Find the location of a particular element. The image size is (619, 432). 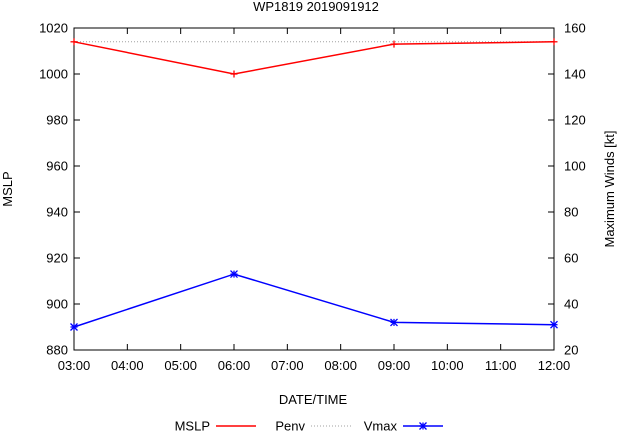

y-tick-label-left: 1020 is located at coordinates (53, 28).